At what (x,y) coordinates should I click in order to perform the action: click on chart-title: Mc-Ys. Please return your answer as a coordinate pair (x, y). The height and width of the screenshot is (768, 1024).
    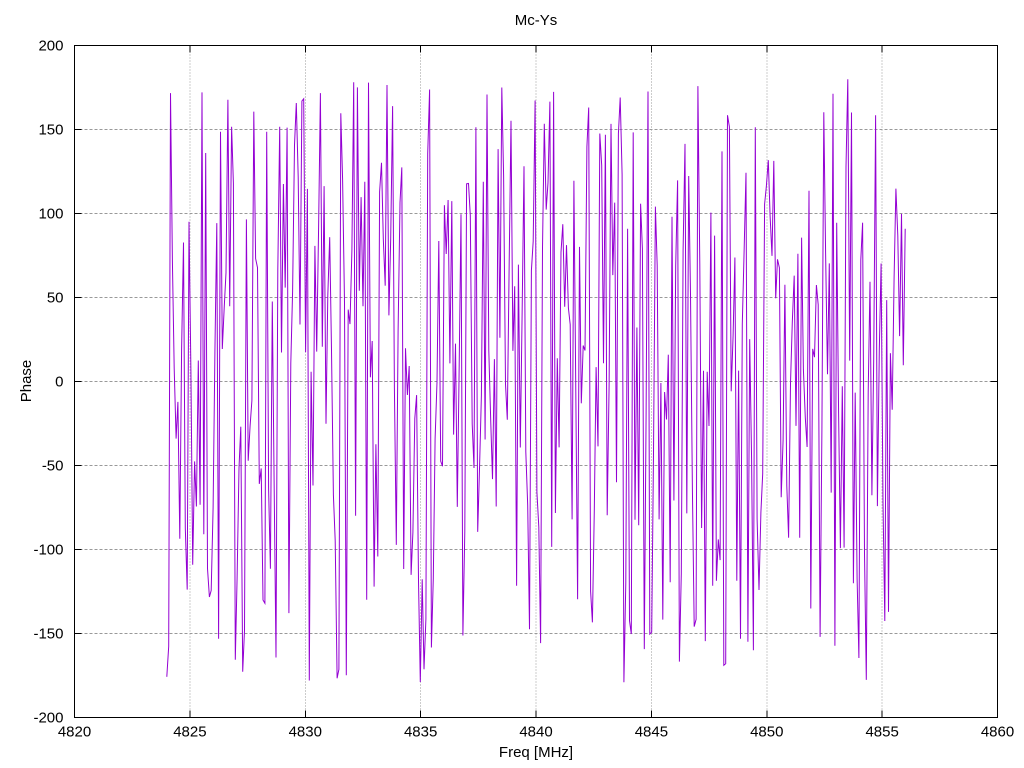
    Looking at the image, I should click on (536, 20).